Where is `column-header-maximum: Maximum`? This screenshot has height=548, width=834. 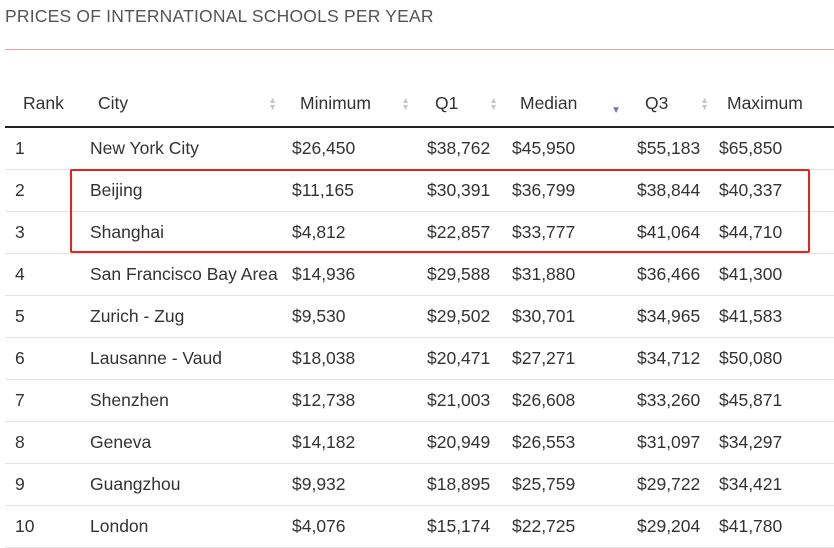
column-header-maximum: Maximum is located at coordinates (774, 104).